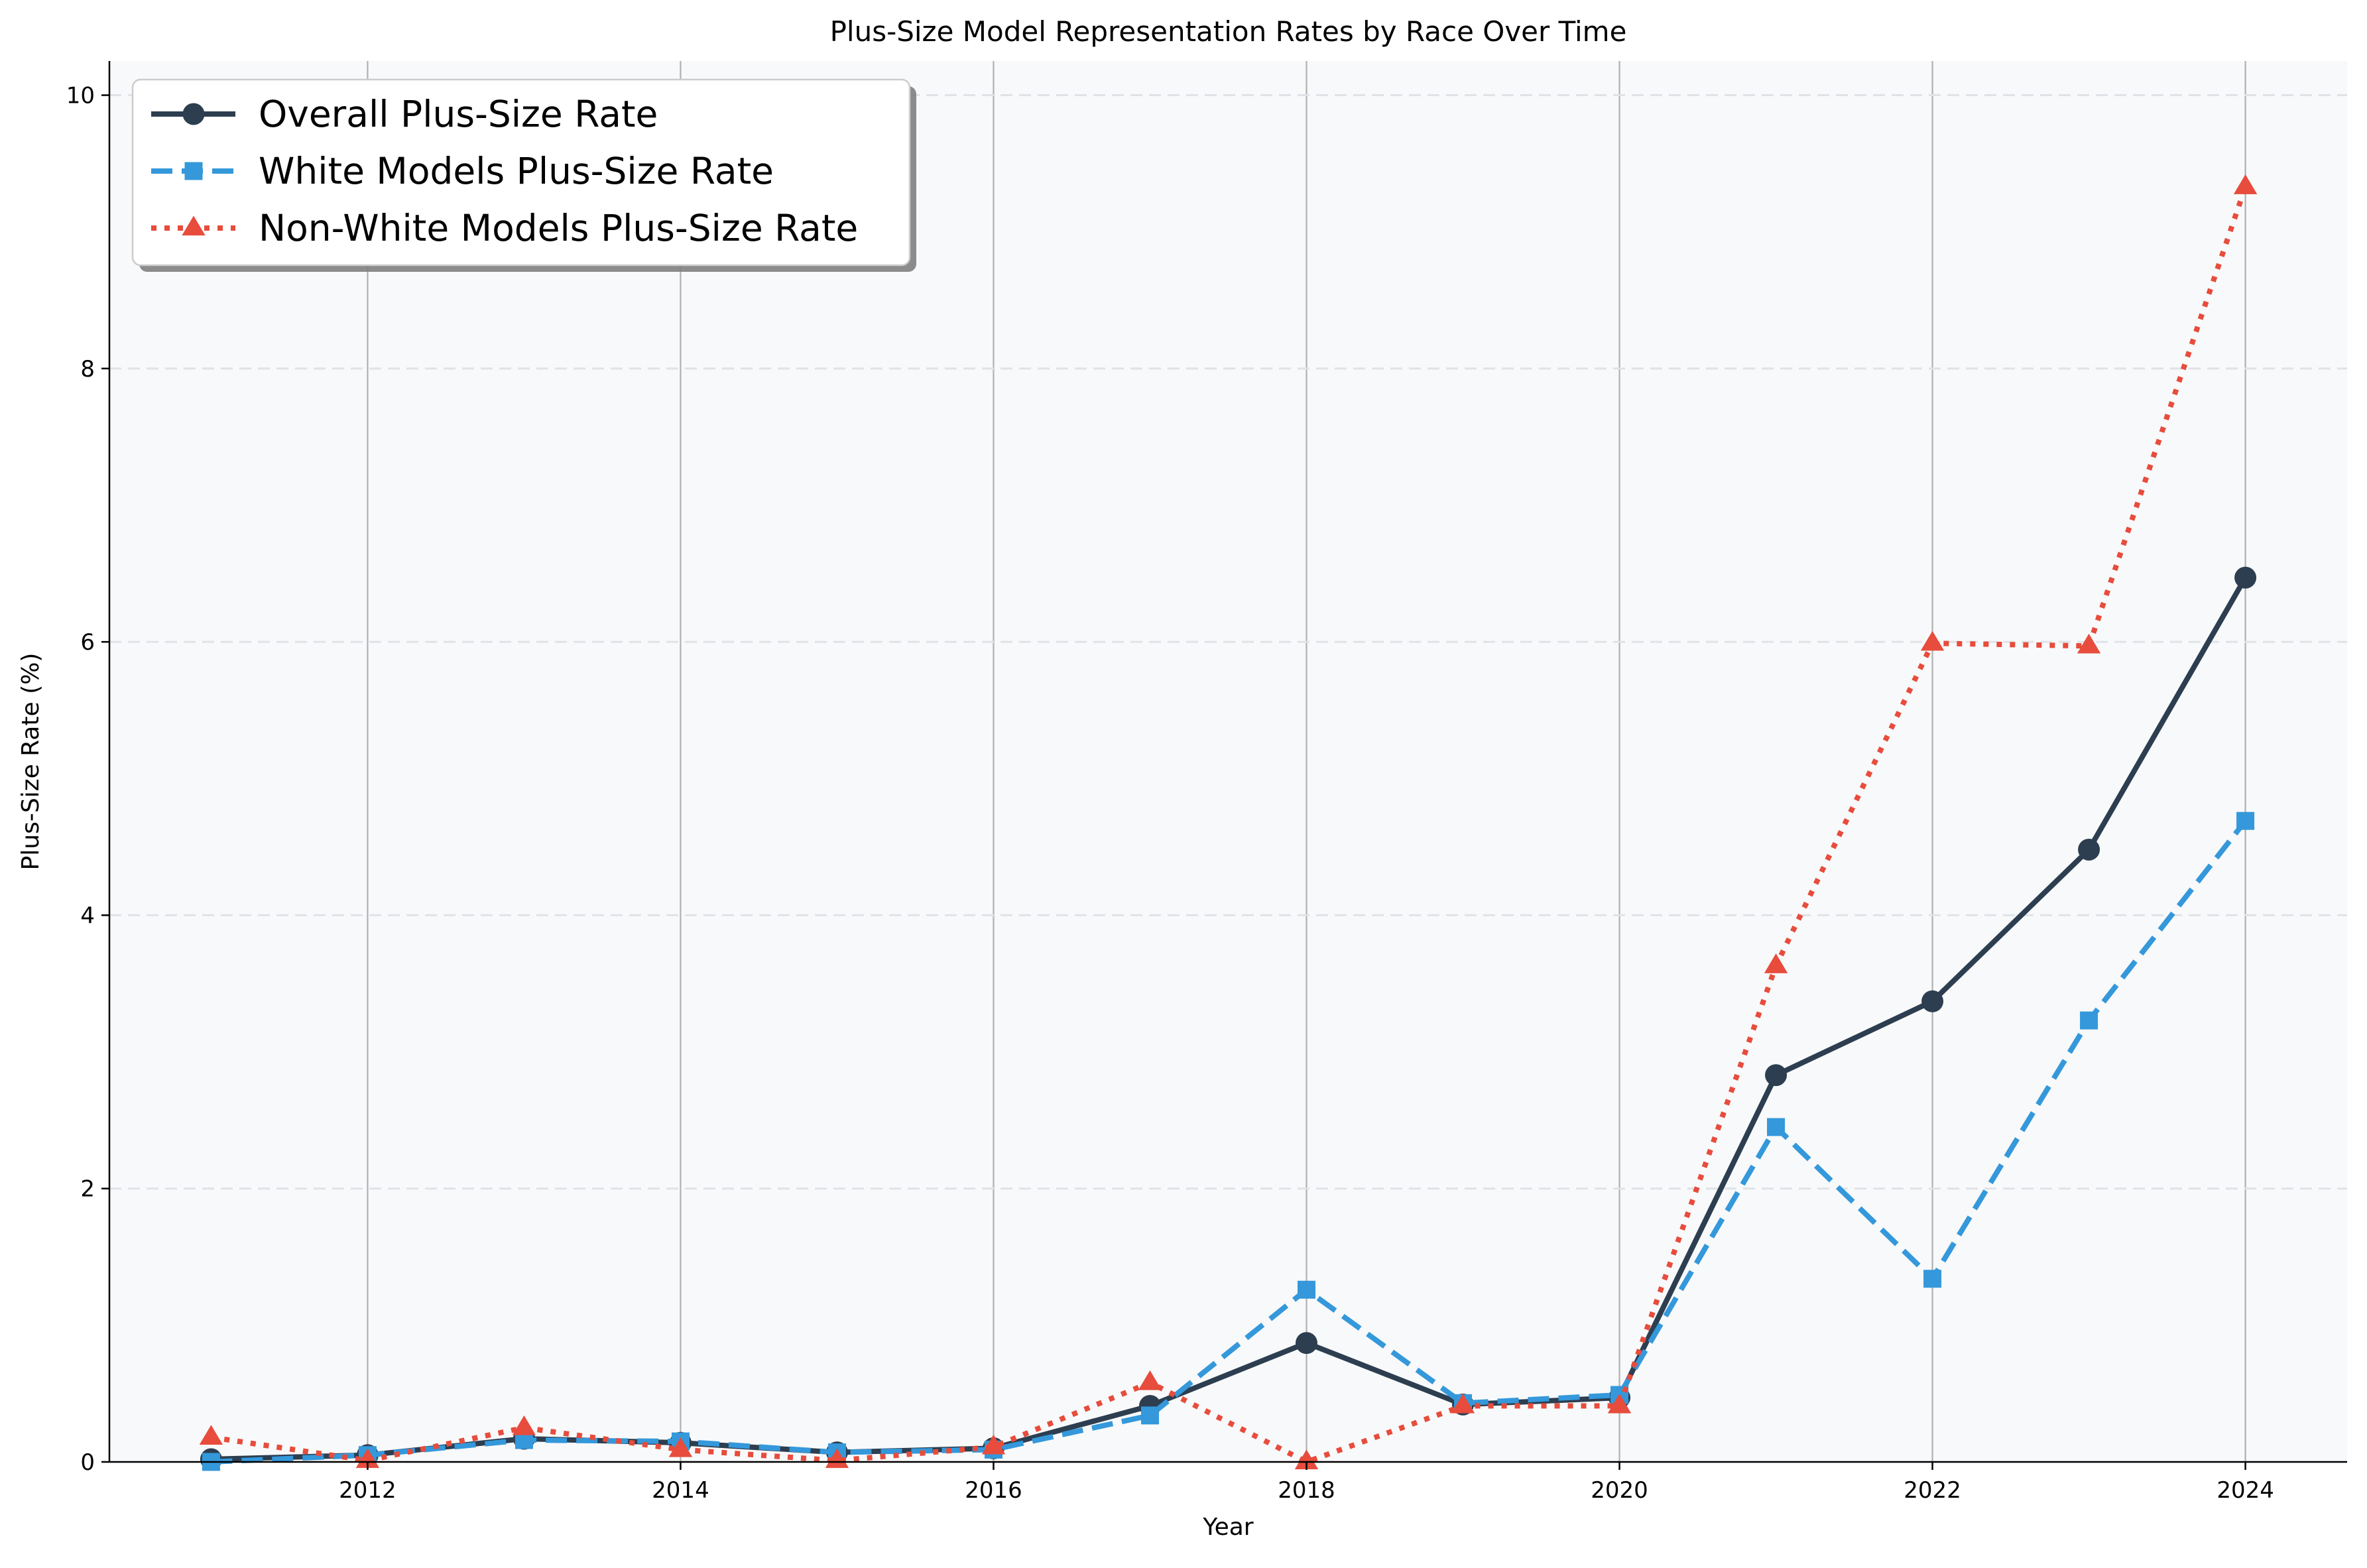  Describe the element at coordinates (1306, 1459) in the screenshot. I see `series-2-point-2018` at that location.